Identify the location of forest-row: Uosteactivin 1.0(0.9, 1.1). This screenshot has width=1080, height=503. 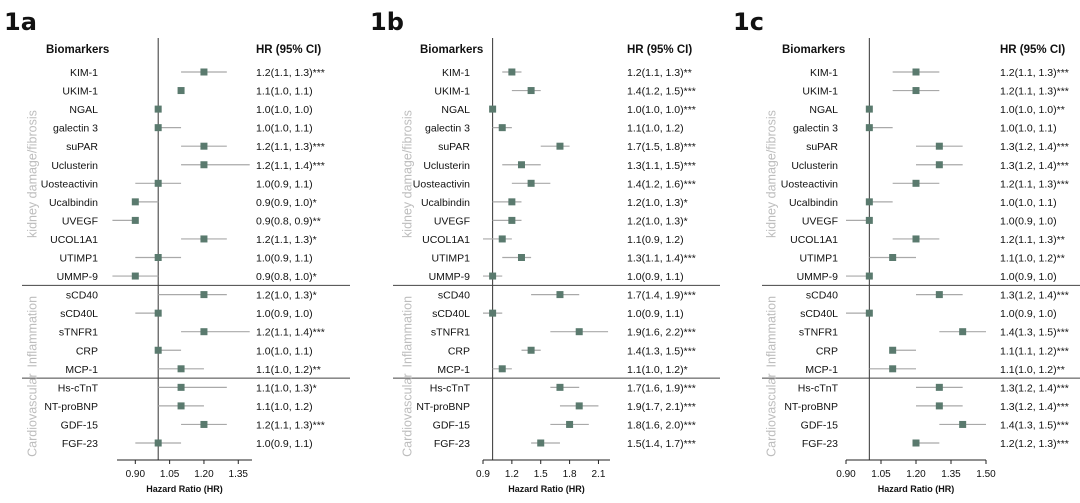
(177, 184).